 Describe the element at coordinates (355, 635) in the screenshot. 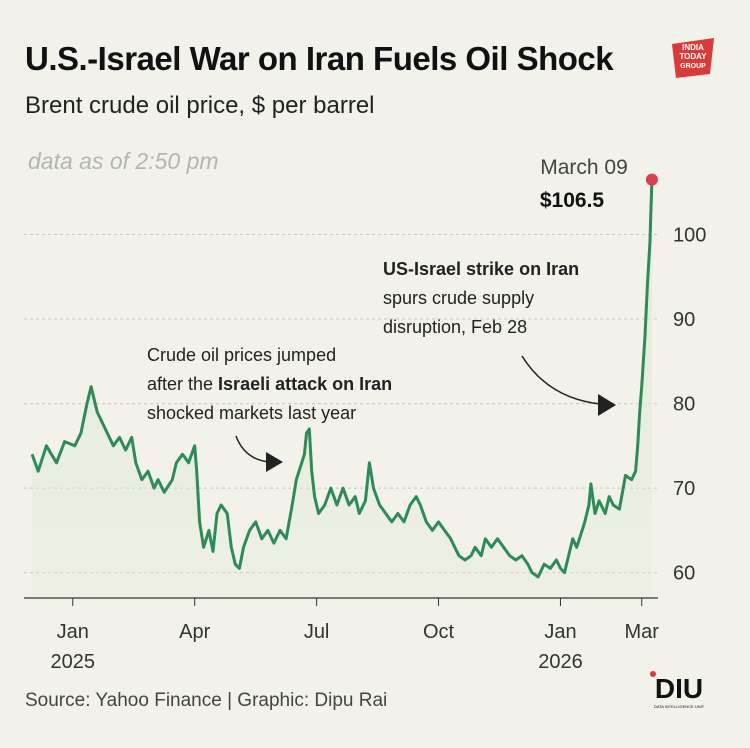

I see `axis-ticks: Jan 2025 Apr Jul Oct Jan 2026 Mar` at that location.